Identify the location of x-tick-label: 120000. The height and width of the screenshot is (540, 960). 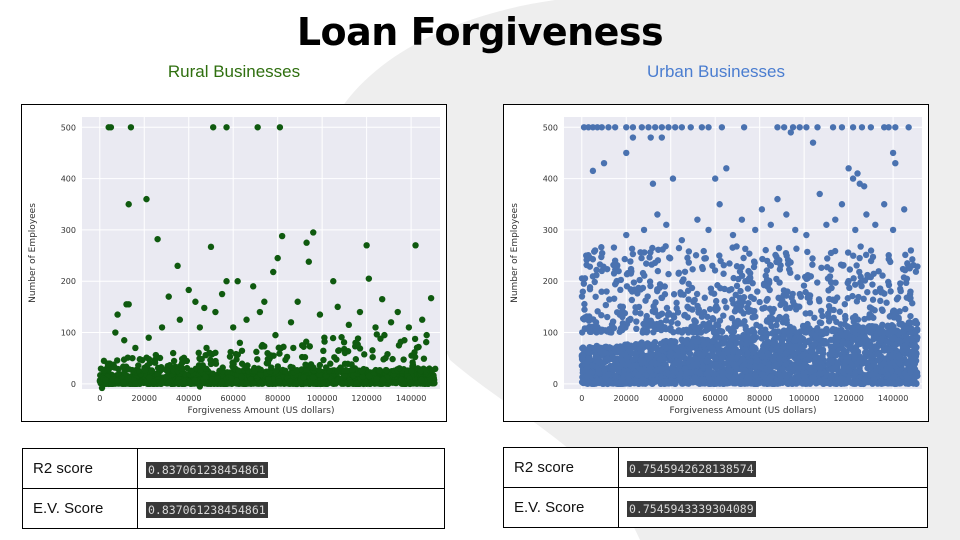
(848, 398).